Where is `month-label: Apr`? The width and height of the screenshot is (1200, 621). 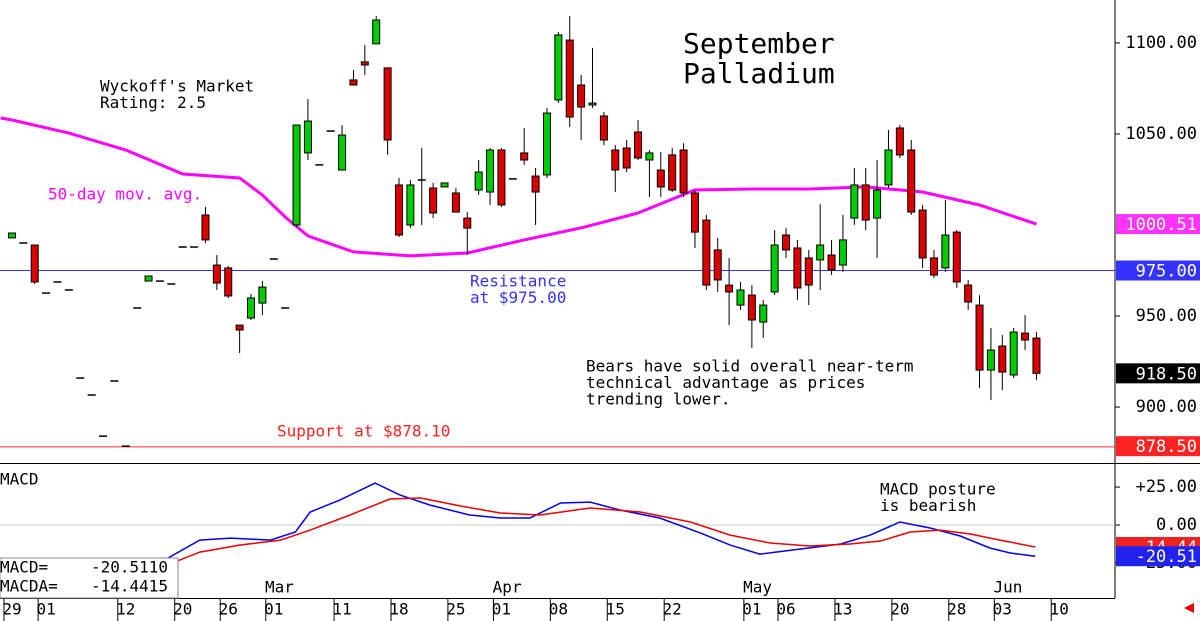
month-label: Apr is located at coordinates (507, 587).